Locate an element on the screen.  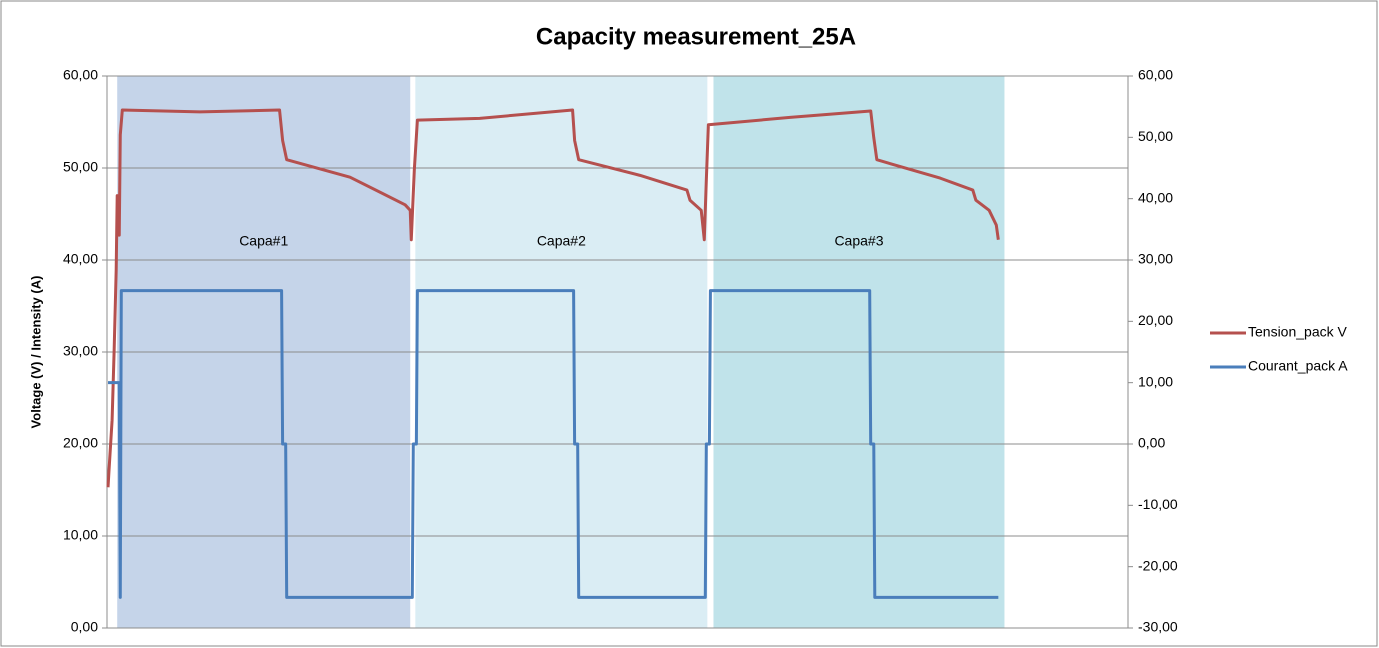
y-tick-label: 10,00 is located at coordinates (80, 535).